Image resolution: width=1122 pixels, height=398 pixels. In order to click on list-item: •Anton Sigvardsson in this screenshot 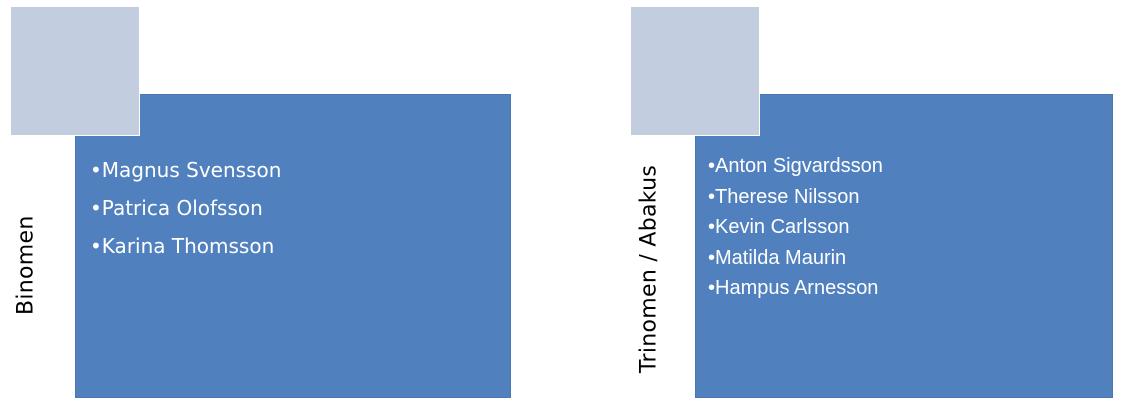, I will do `click(795, 166)`.